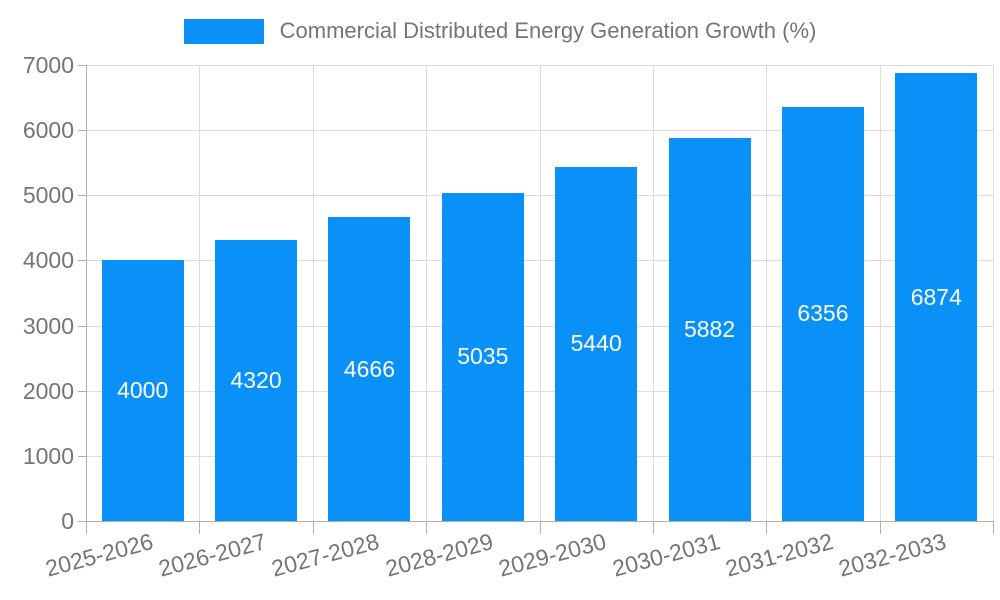 Image resolution: width=1000 pixels, height=600 pixels. I want to click on bar-value-label: 4320, so click(256, 379).